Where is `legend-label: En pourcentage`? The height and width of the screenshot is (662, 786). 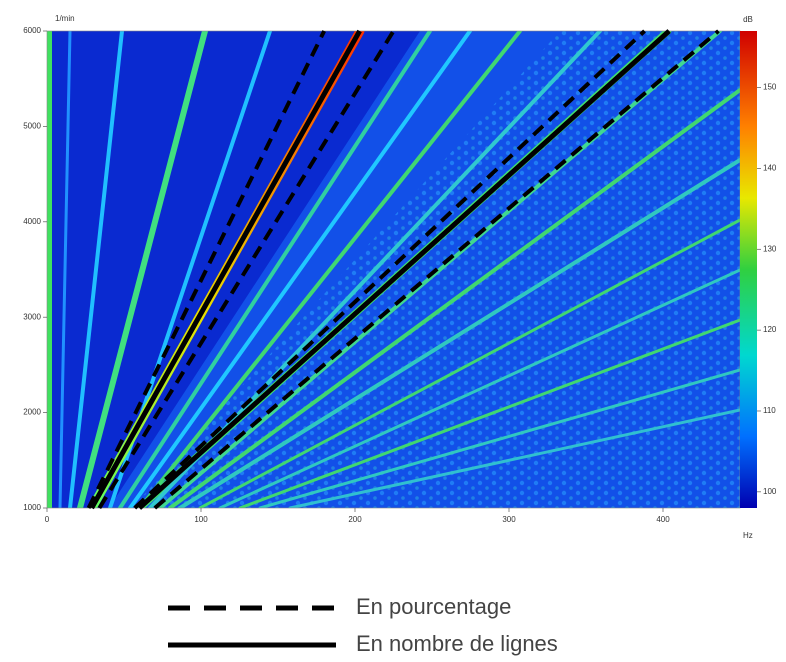
legend-label: En pourcentage is located at coordinates (433, 606).